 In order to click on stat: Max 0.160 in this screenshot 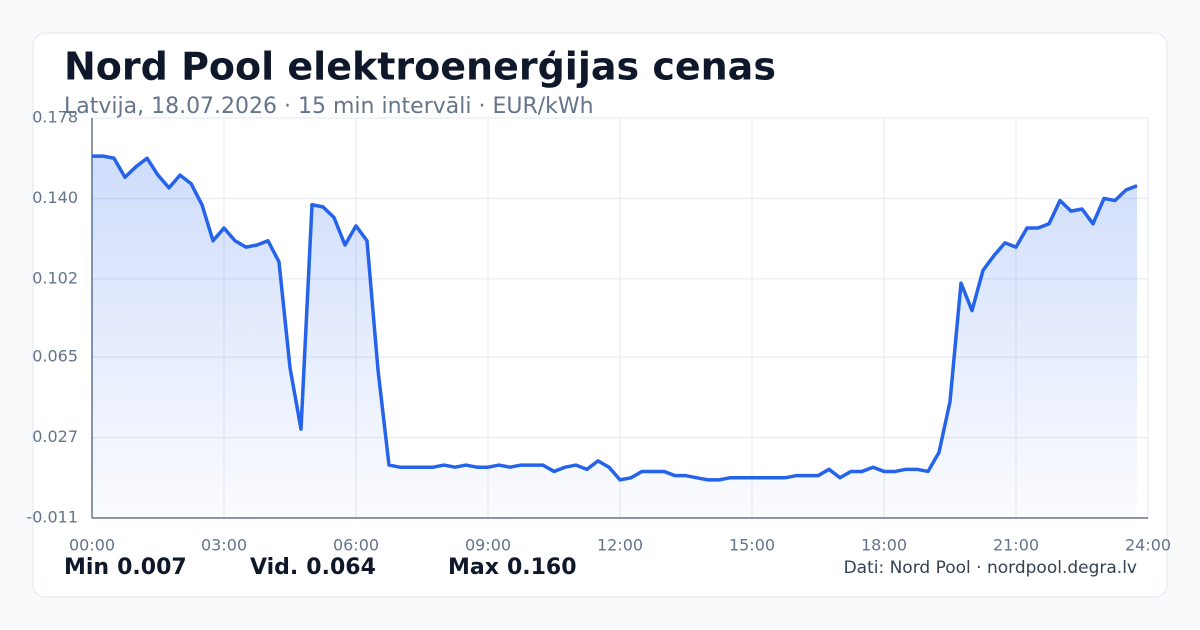, I will do `click(512, 567)`.